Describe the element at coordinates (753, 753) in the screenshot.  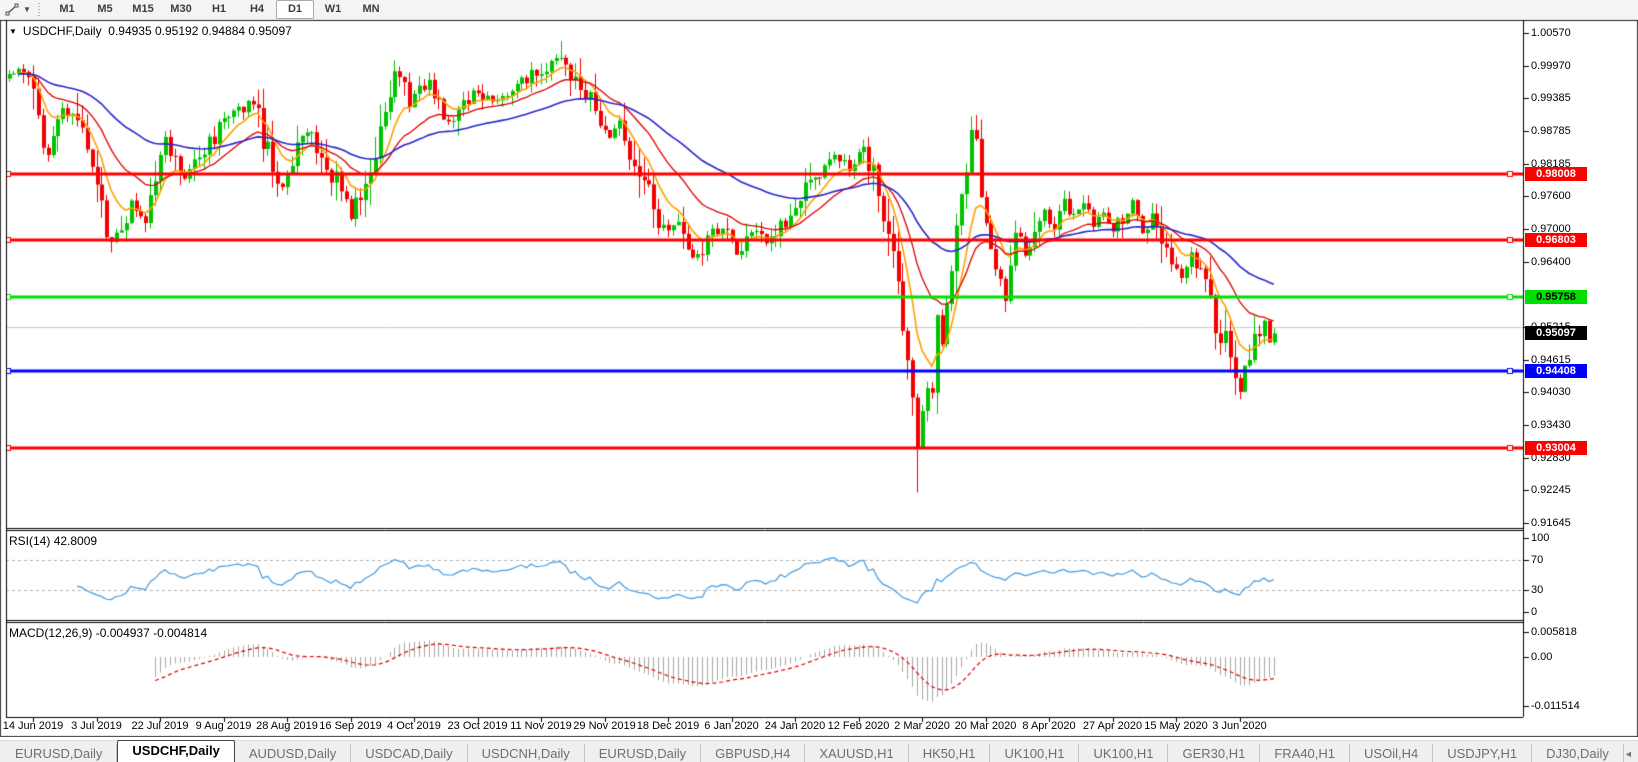
I see `chart-tab-gbpusd-h4: GBPUSD,H4` at that location.